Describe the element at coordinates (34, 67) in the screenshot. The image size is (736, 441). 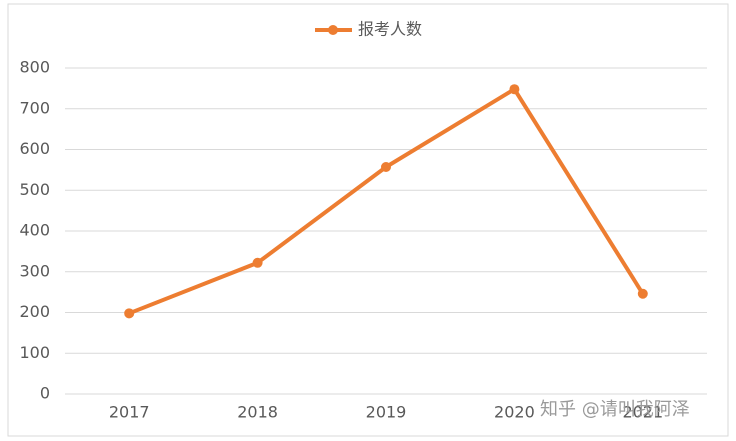
I see `y-tick-label: 800` at that location.